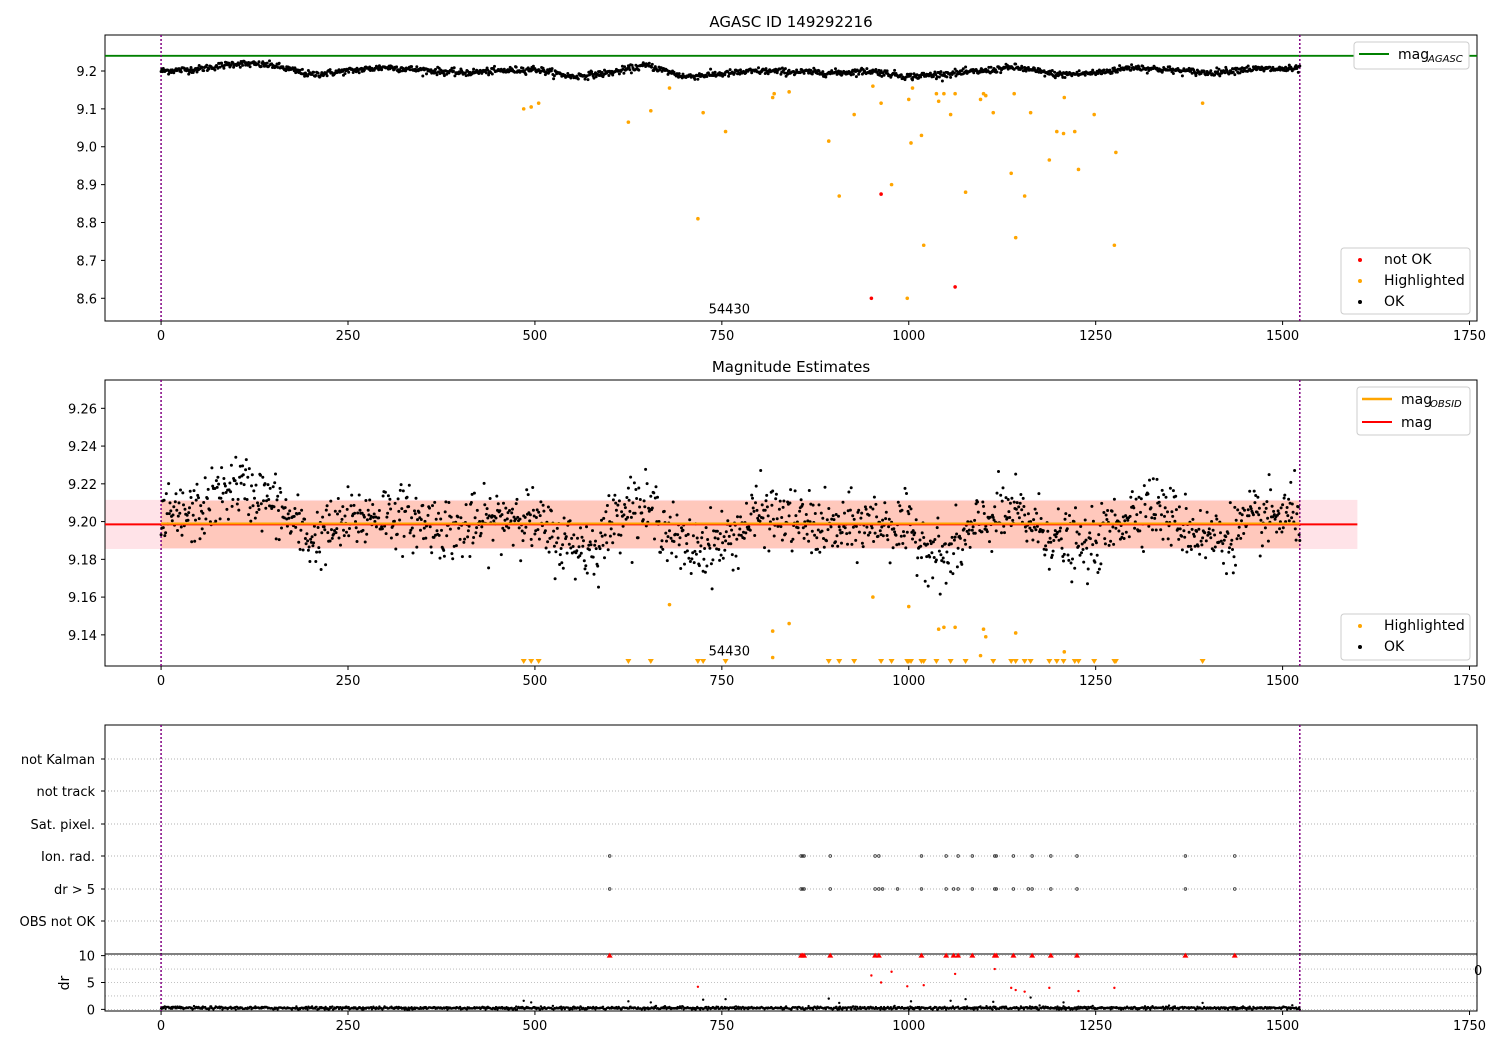  What do you see at coordinates (86, 72) in the screenshot?
I see `y-tick-label: 9.2` at bounding box center [86, 72].